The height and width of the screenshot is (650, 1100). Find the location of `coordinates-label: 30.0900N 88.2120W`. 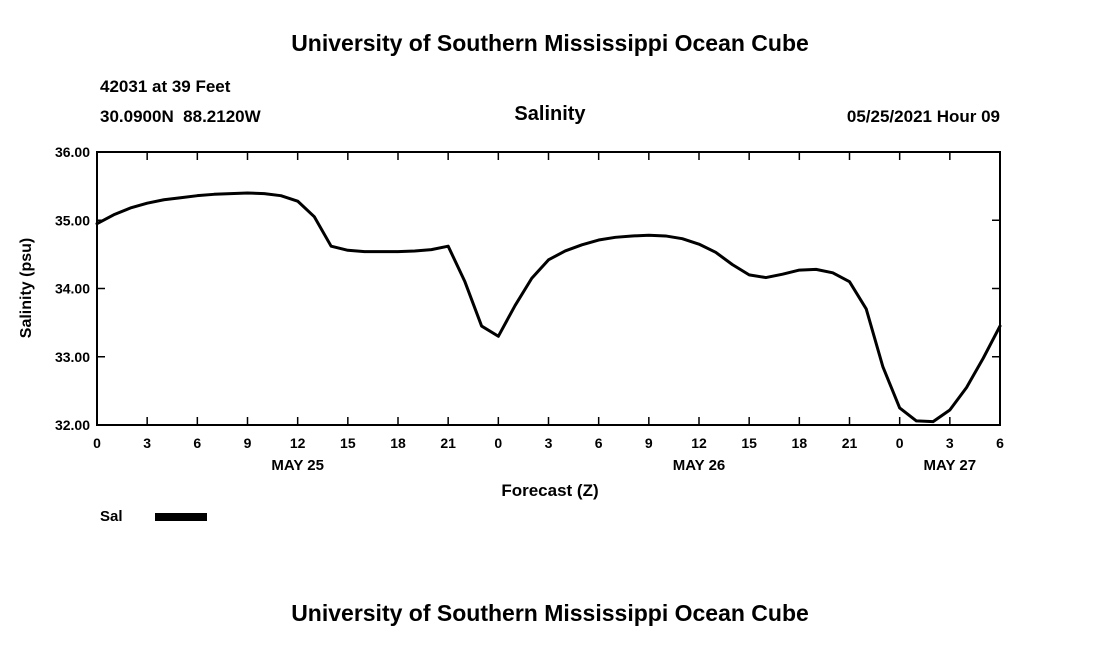

coordinates-label: 30.0900N 88.2120W is located at coordinates (180, 116).